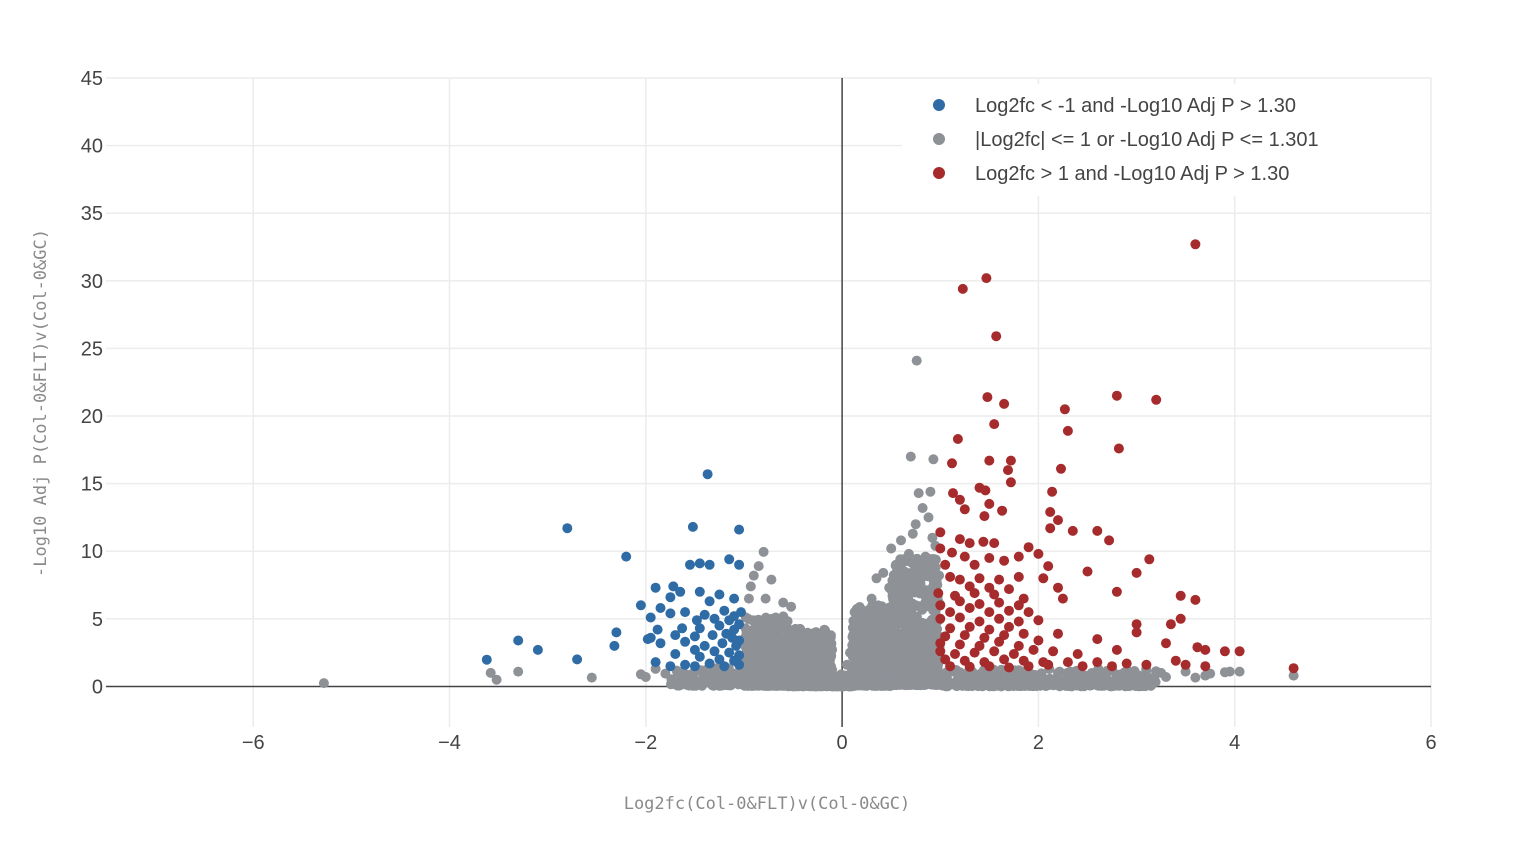 The image size is (1526, 841). What do you see at coordinates (41, 403) in the screenshot?
I see `y-axis-title: -Log10 Adj P(Col-0&FLT)v(Col-0&GC)` at bounding box center [41, 403].